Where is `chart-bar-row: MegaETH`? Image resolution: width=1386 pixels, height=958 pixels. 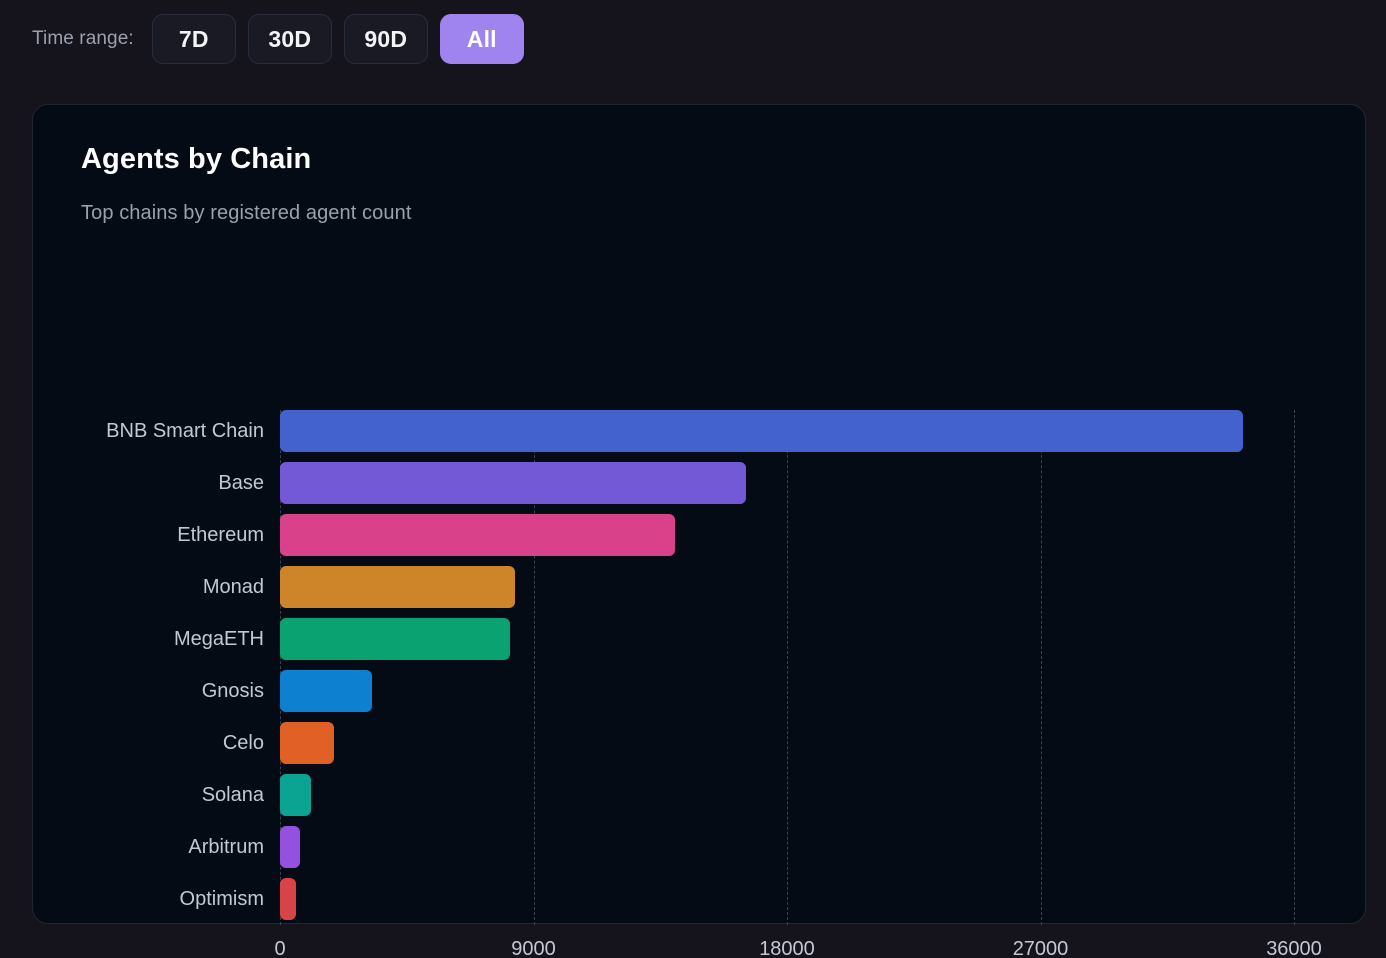
chart-bar-row: MegaETH is located at coordinates (342, 639).